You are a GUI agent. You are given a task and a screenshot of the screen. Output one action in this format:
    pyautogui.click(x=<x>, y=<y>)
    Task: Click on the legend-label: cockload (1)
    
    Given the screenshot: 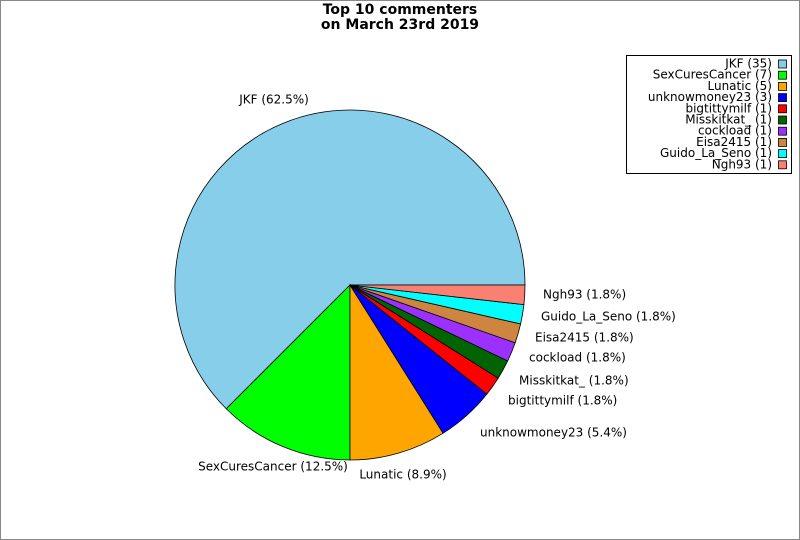 What is the action you would take?
    pyautogui.click(x=735, y=131)
    